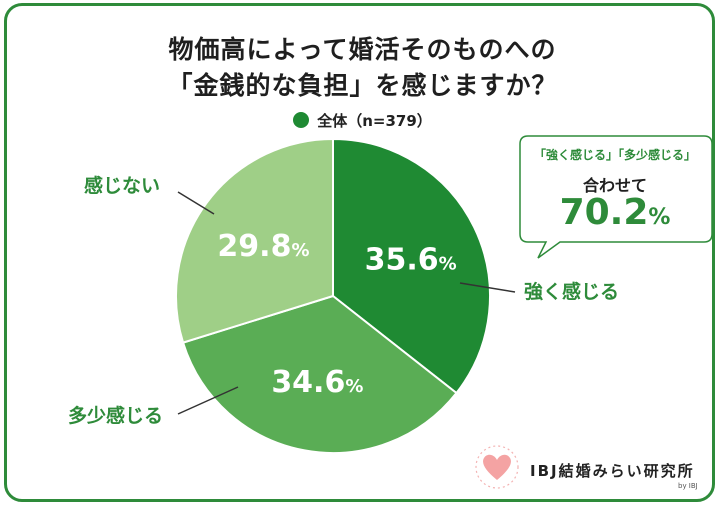 Image resolution: width=725 pixels, height=507 pixels. What do you see at coordinates (301, 120) in the screenshot?
I see `legend-dot` at bounding box center [301, 120].